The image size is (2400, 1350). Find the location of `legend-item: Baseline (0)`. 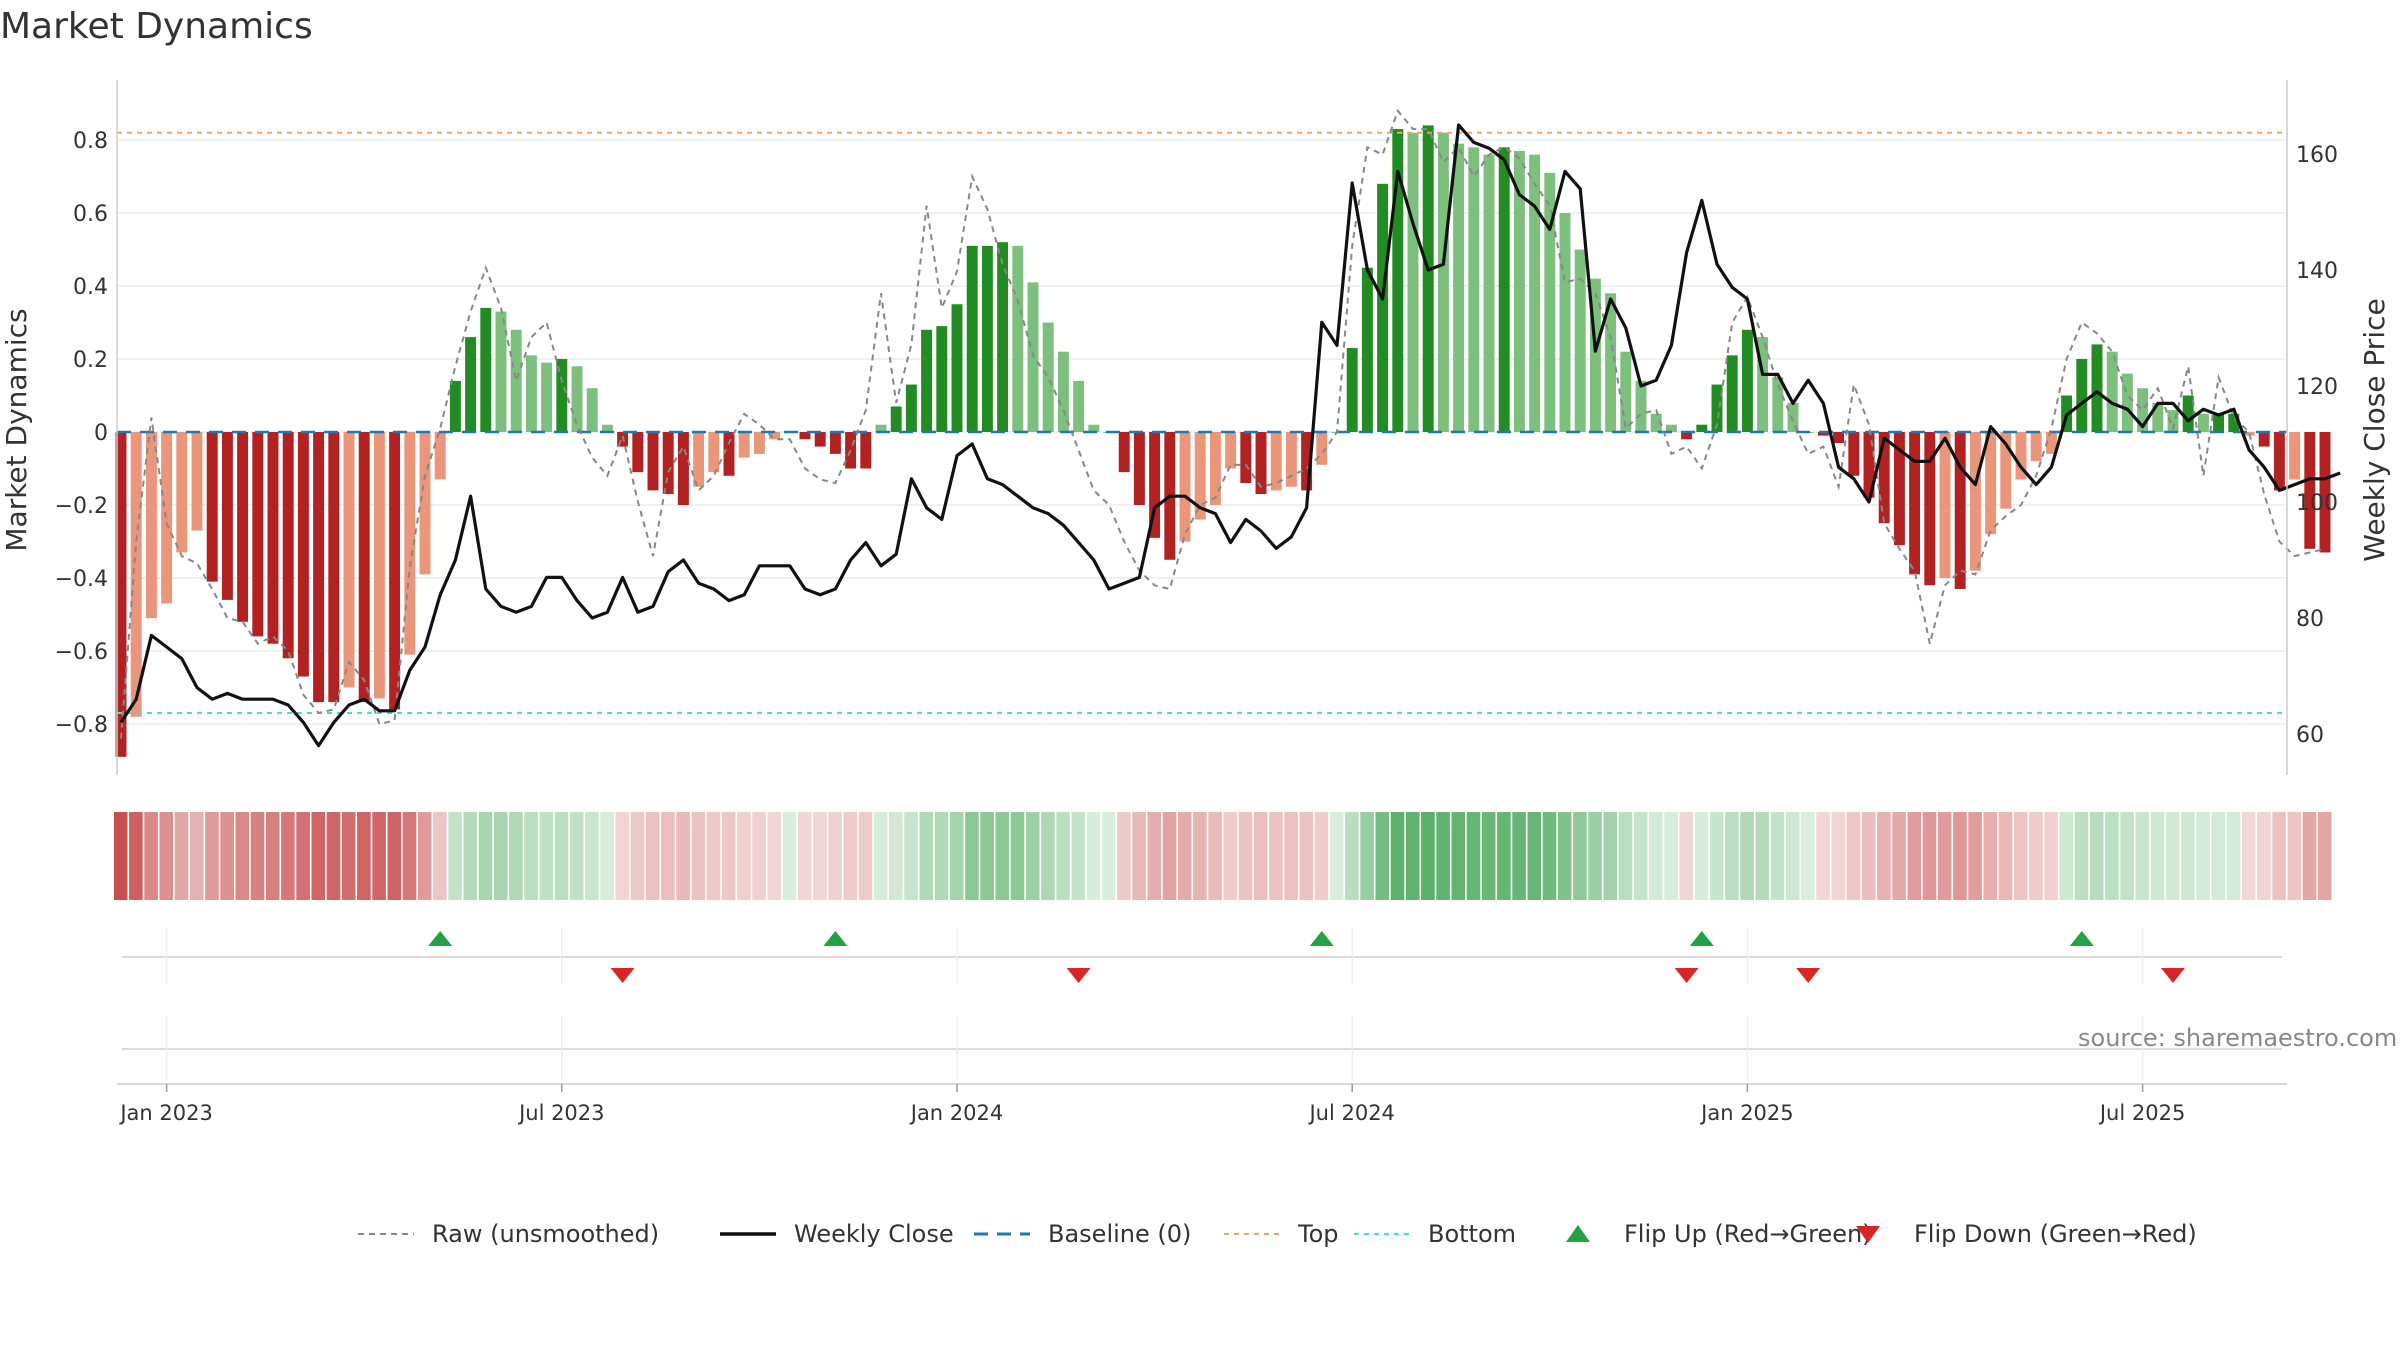

legend-item: Baseline (0) is located at coordinates (1082, 1234).